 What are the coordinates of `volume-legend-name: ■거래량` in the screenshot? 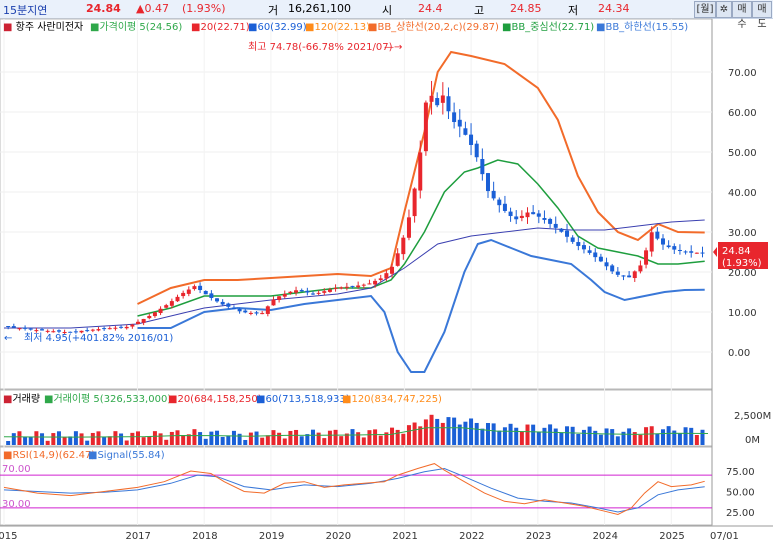 It's located at (21, 399).